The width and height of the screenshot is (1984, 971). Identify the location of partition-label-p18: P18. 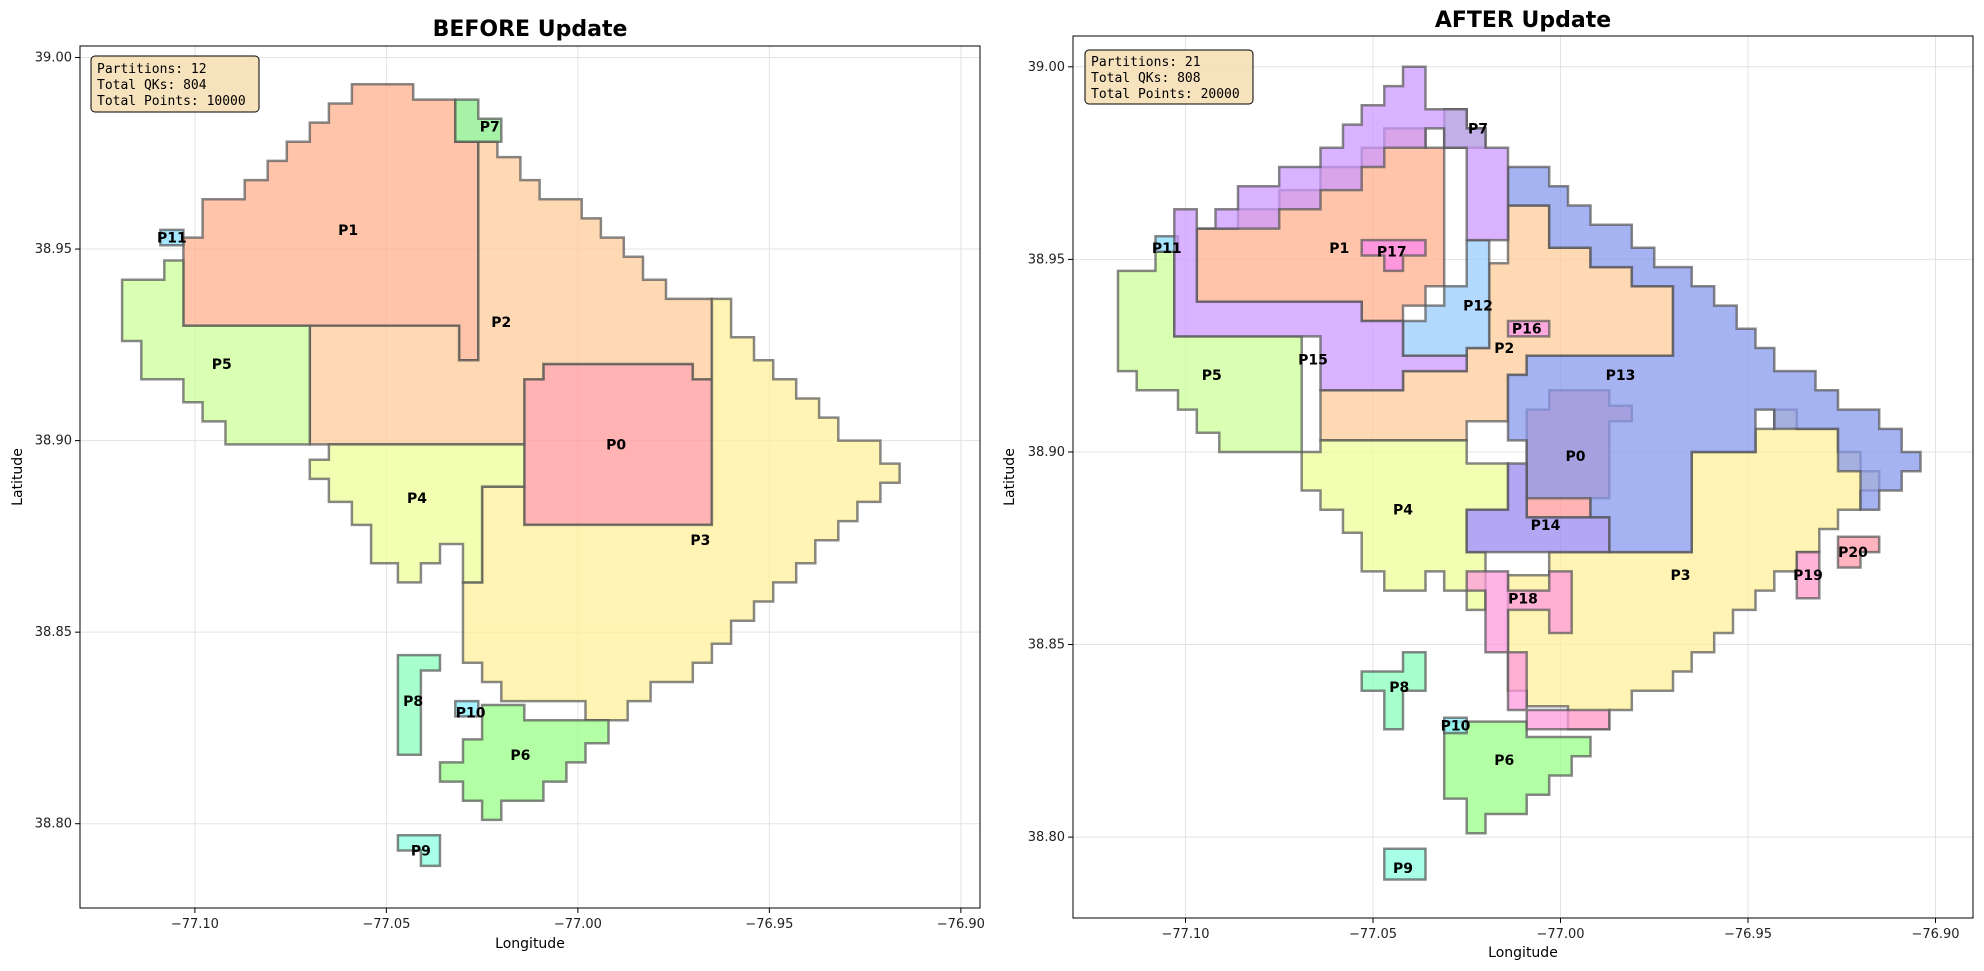
(1523, 599).